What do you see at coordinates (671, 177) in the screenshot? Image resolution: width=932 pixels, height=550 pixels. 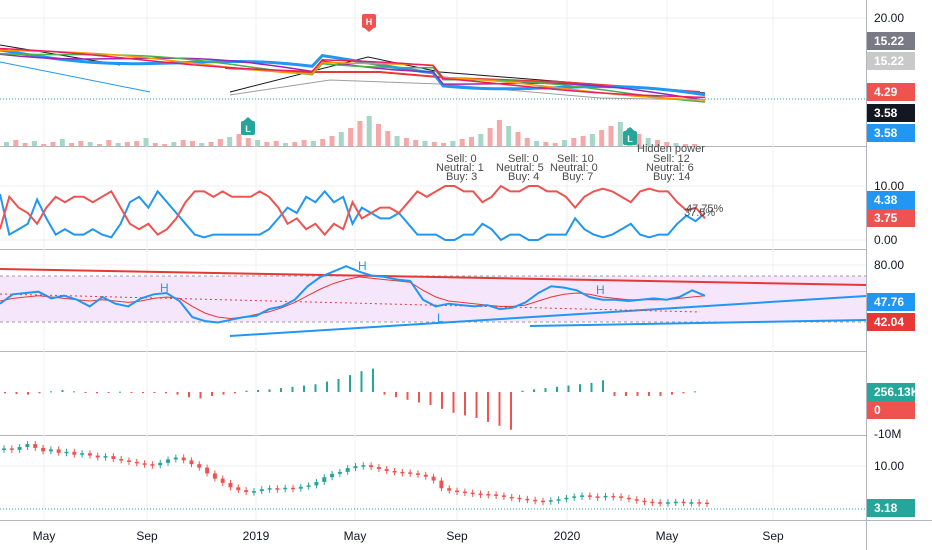 I see `signal-buy: Buy: 14` at bounding box center [671, 177].